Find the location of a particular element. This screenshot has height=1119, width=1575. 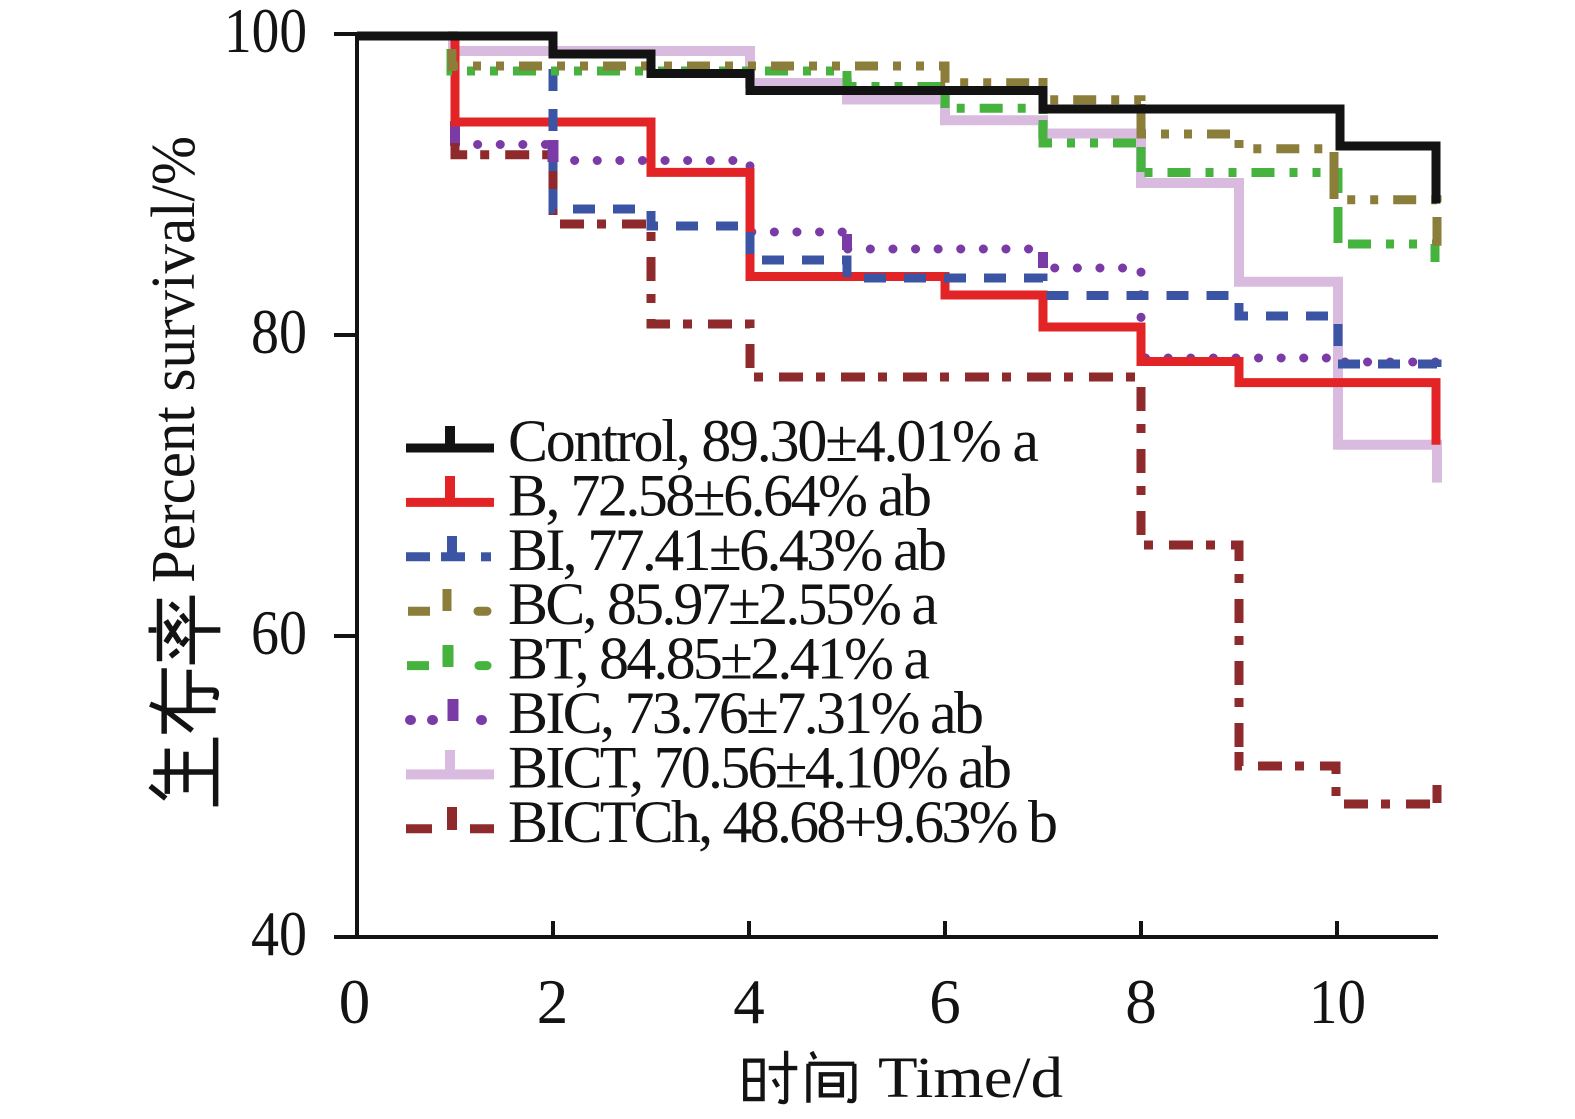

svg-text: 2 is located at coordinates (553, 1002).